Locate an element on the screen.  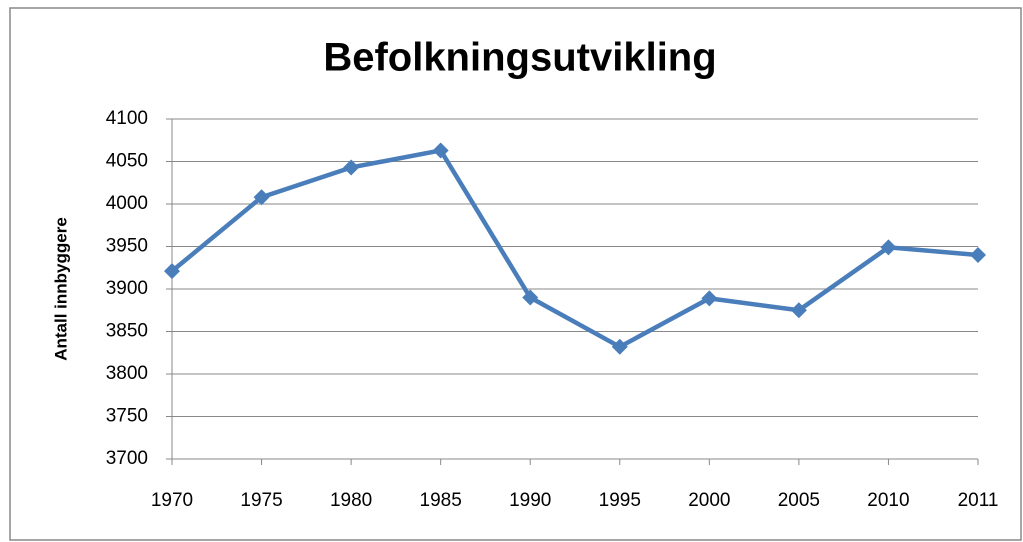
y-tick-label: 3900 is located at coordinates (127, 288).